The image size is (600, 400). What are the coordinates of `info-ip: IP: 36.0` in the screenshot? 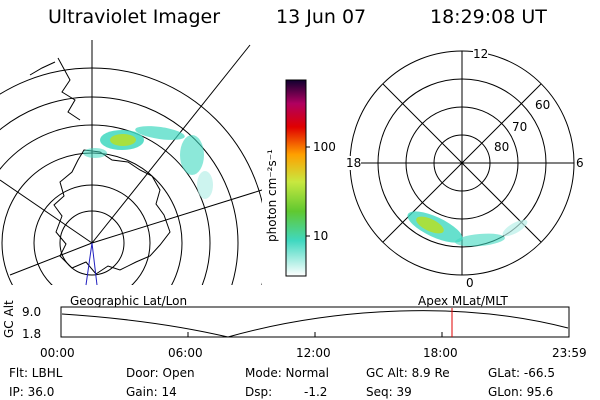 It's located at (32, 392).